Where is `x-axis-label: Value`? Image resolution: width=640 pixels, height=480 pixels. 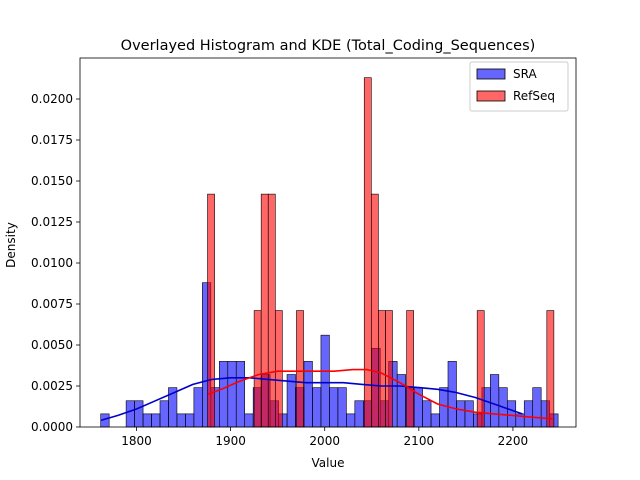
x-axis-label: Value is located at coordinates (328, 463).